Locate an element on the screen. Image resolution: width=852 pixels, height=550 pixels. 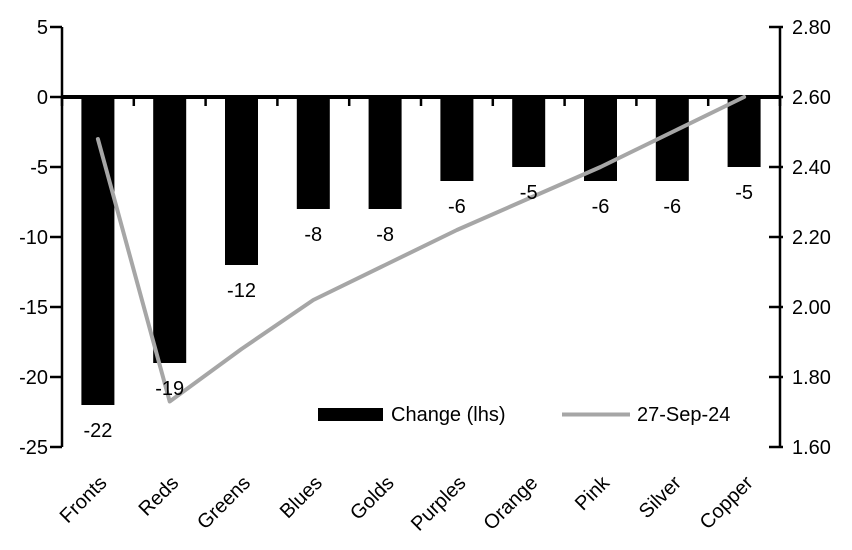
category-label-reds: Reds is located at coordinates (159, 496).